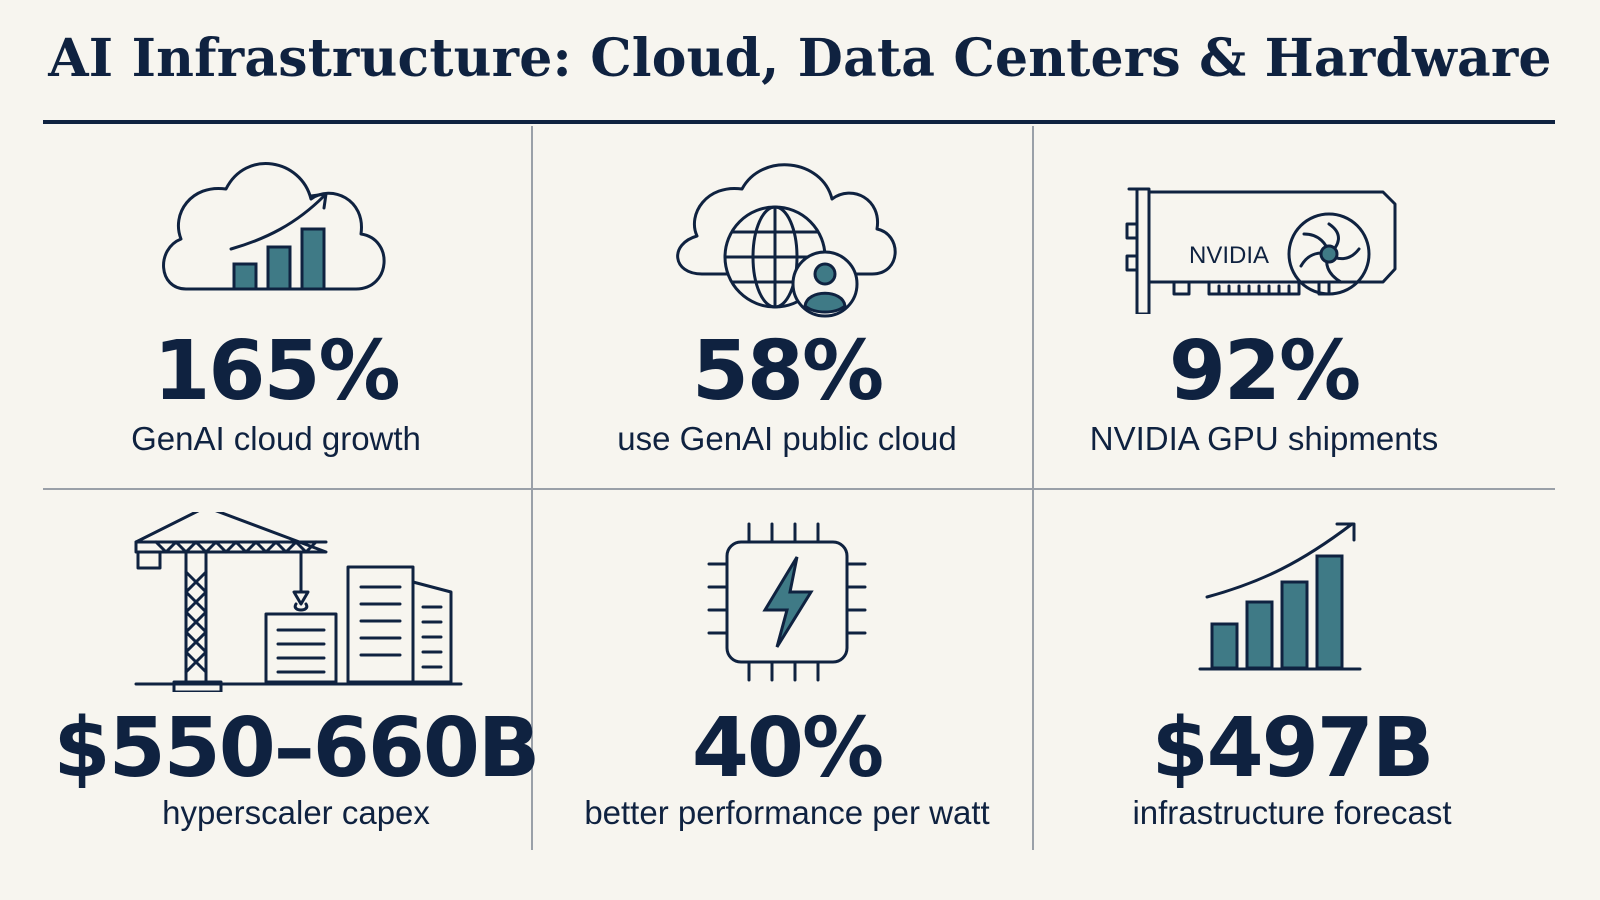  I want to click on stat-label: infrastructure forecast, so click(1292, 812).